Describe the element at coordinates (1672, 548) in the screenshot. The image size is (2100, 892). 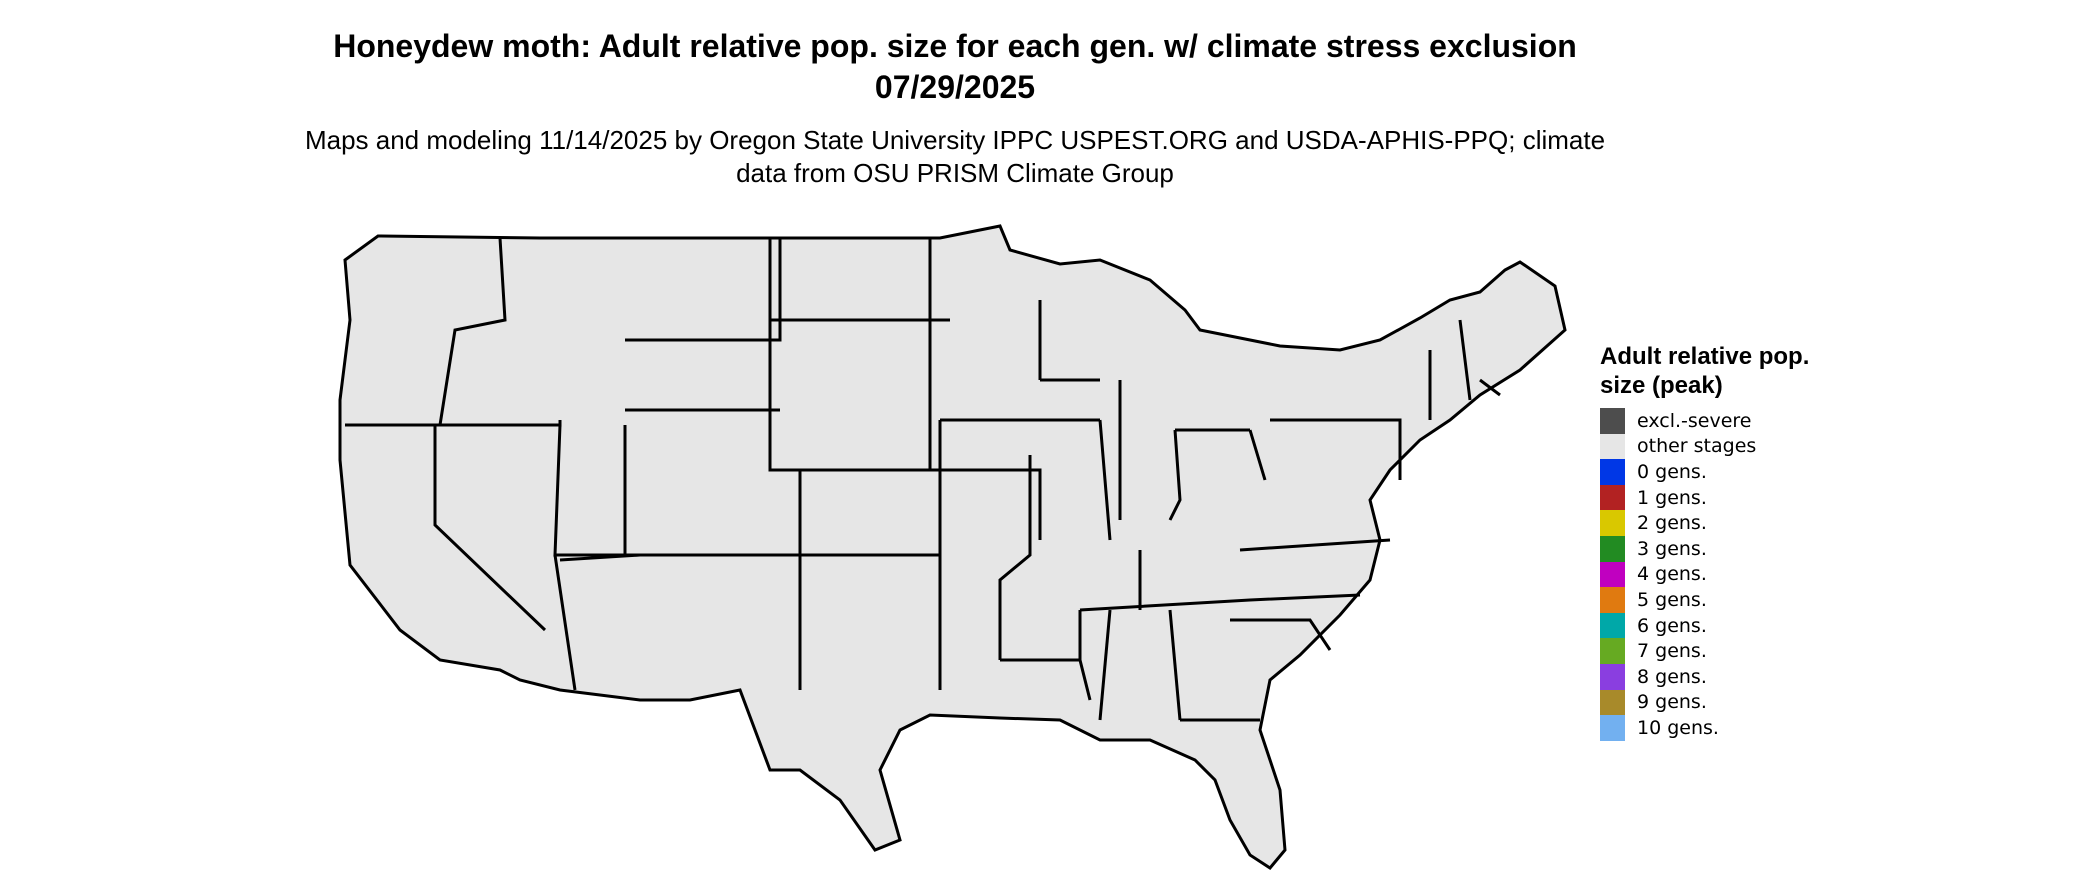
I see `legend-label: 3 gens.` at that location.